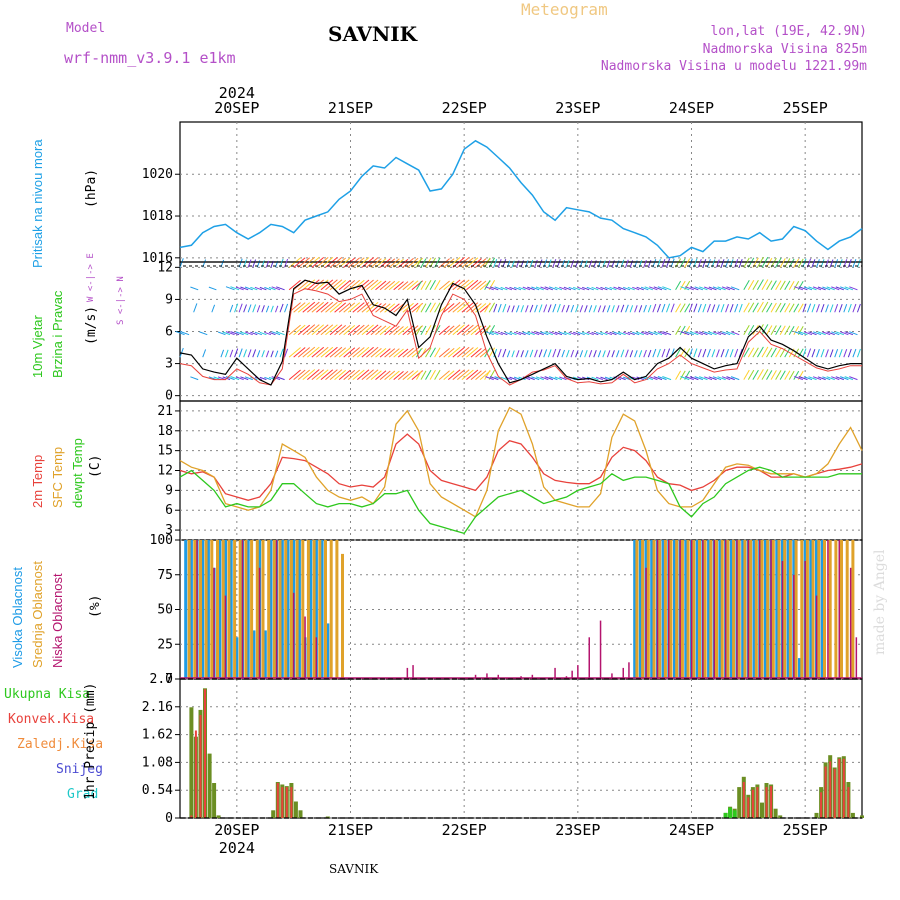  Describe the element at coordinates (518, 318) in the screenshot. I see `wind-arrow-field` at that location.